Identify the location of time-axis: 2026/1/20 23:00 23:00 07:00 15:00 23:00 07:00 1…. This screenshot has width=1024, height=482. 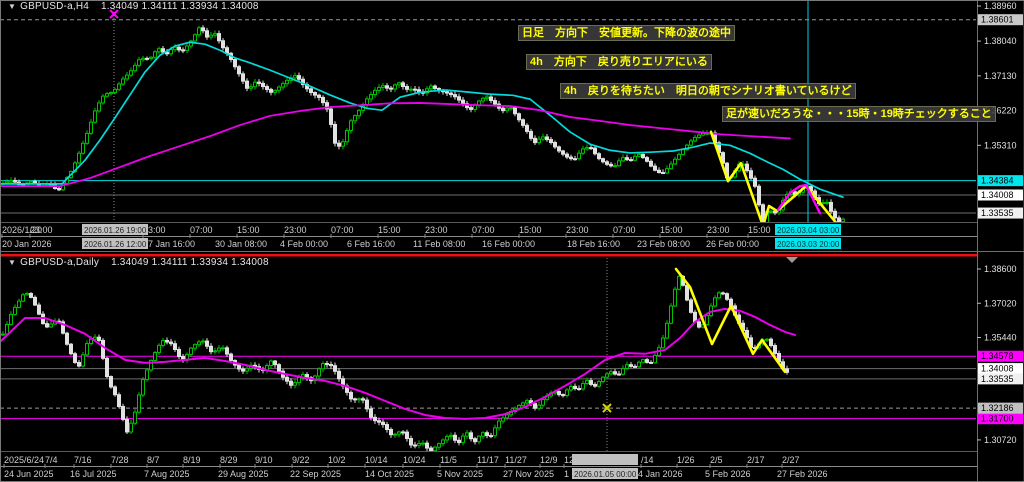
(488, 236).